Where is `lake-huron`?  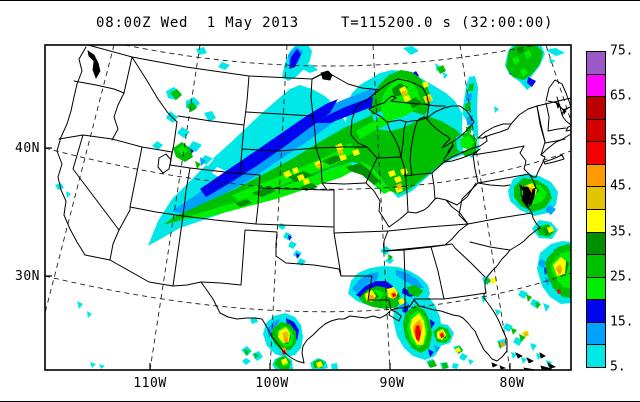
lake-huron is located at coordinates (450, 124).